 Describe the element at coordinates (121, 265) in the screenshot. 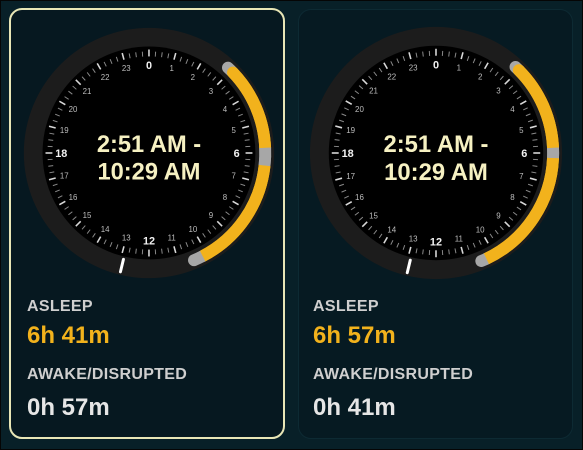

I see `time-needle` at that location.